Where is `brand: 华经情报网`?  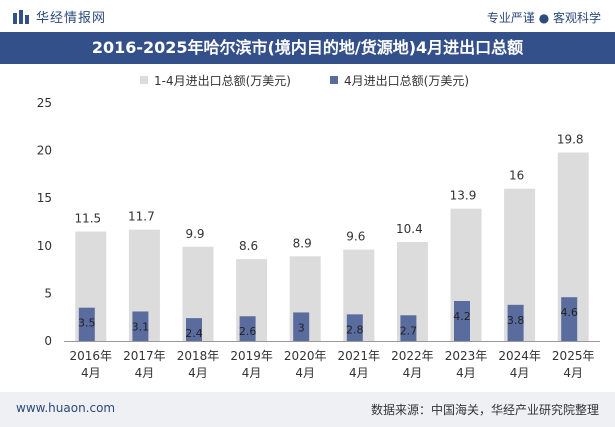
brand: 华经情报网 is located at coordinates (59, 16).